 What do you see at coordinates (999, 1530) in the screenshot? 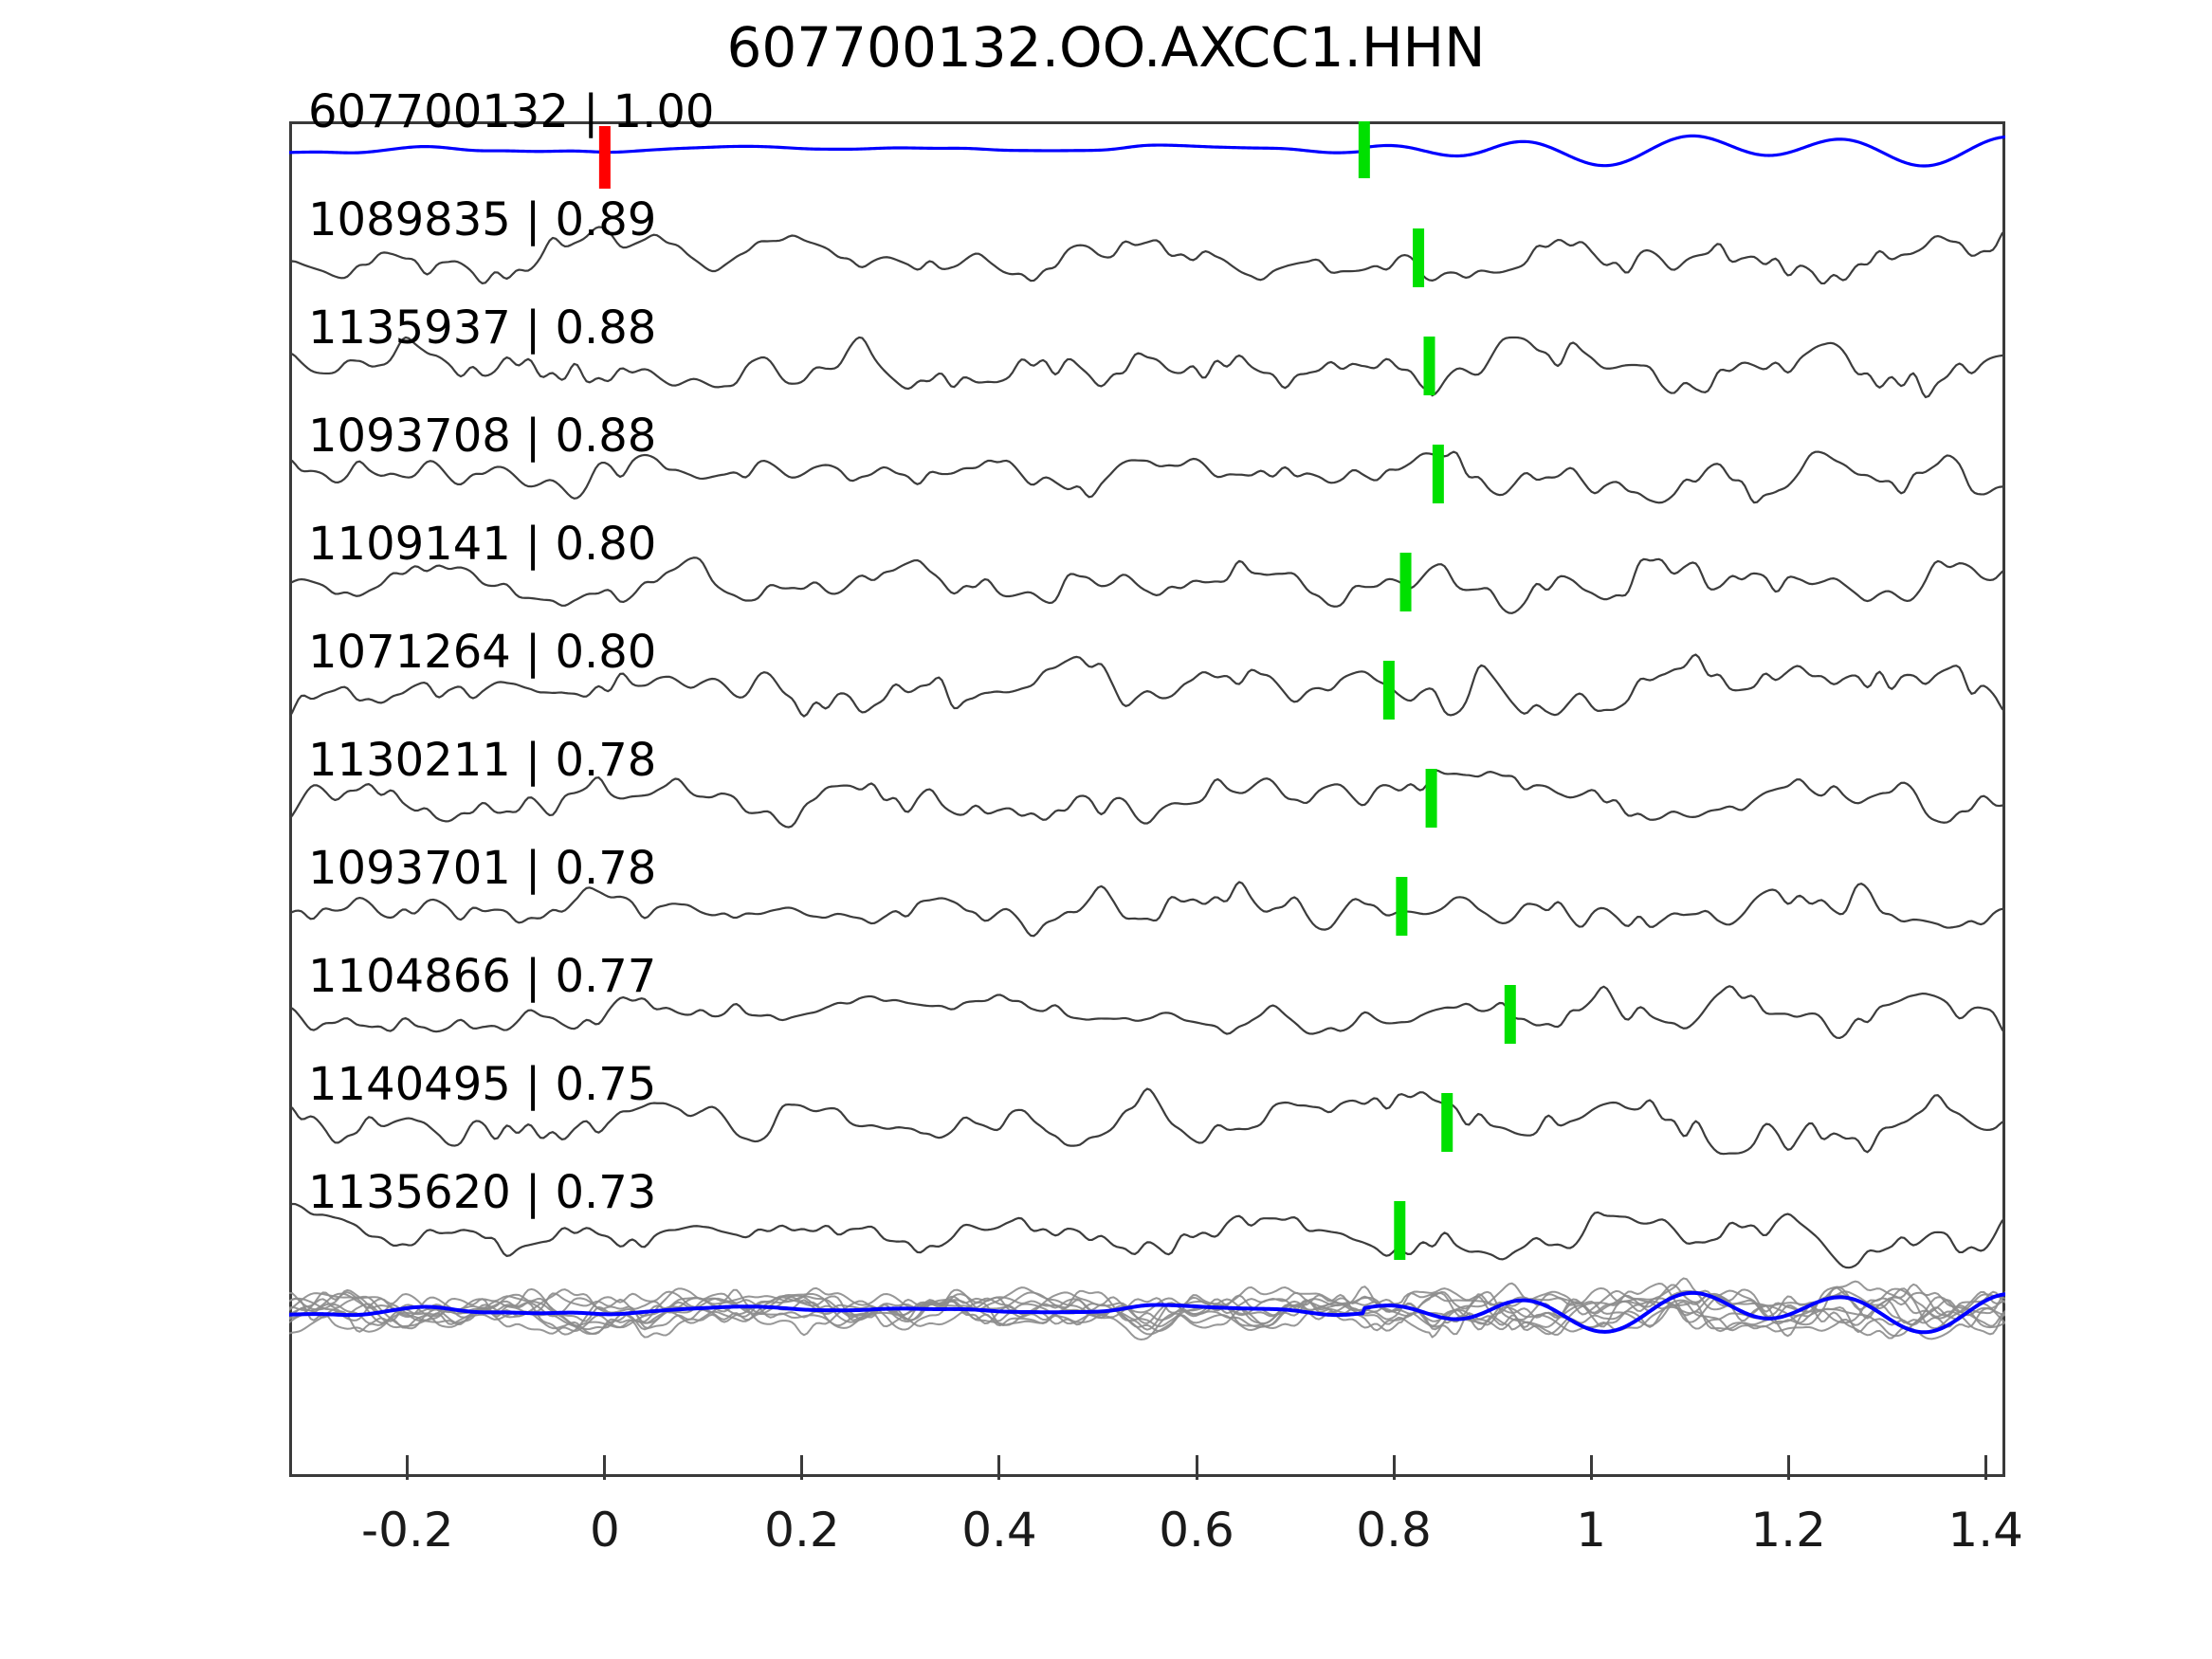
I see `x-tick-label: 0.4` at bounding box center [999, 1530].